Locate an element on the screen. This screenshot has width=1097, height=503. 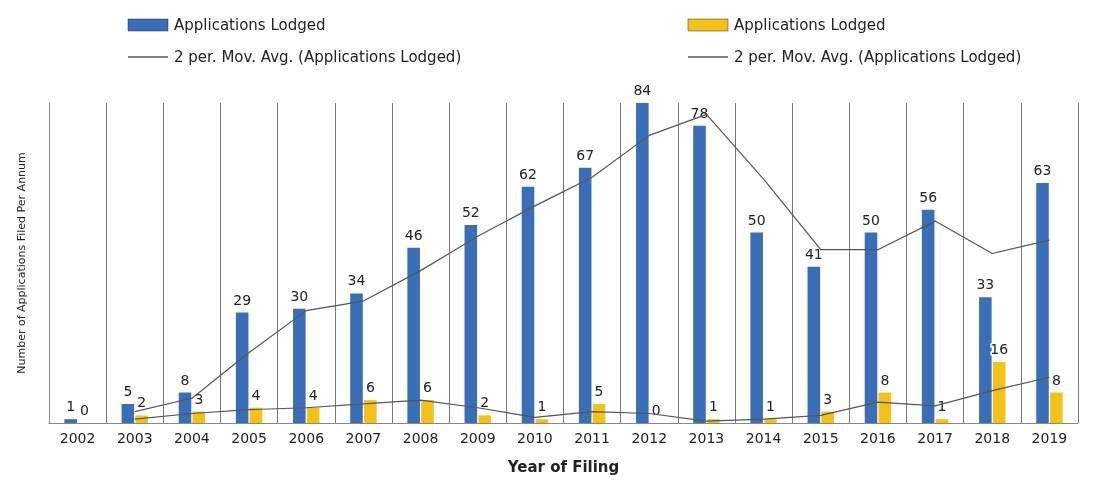
x-tick-label: 2015 is located at coordinates (820, 438).